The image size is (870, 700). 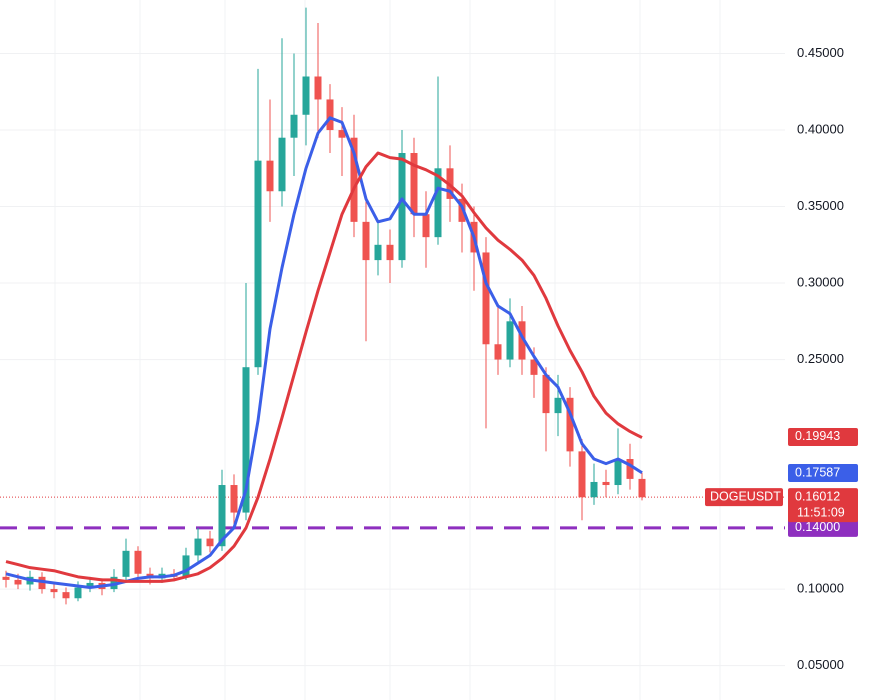 I want to click on ma-price-tag: 0.19943, so click(x=817, y=436).